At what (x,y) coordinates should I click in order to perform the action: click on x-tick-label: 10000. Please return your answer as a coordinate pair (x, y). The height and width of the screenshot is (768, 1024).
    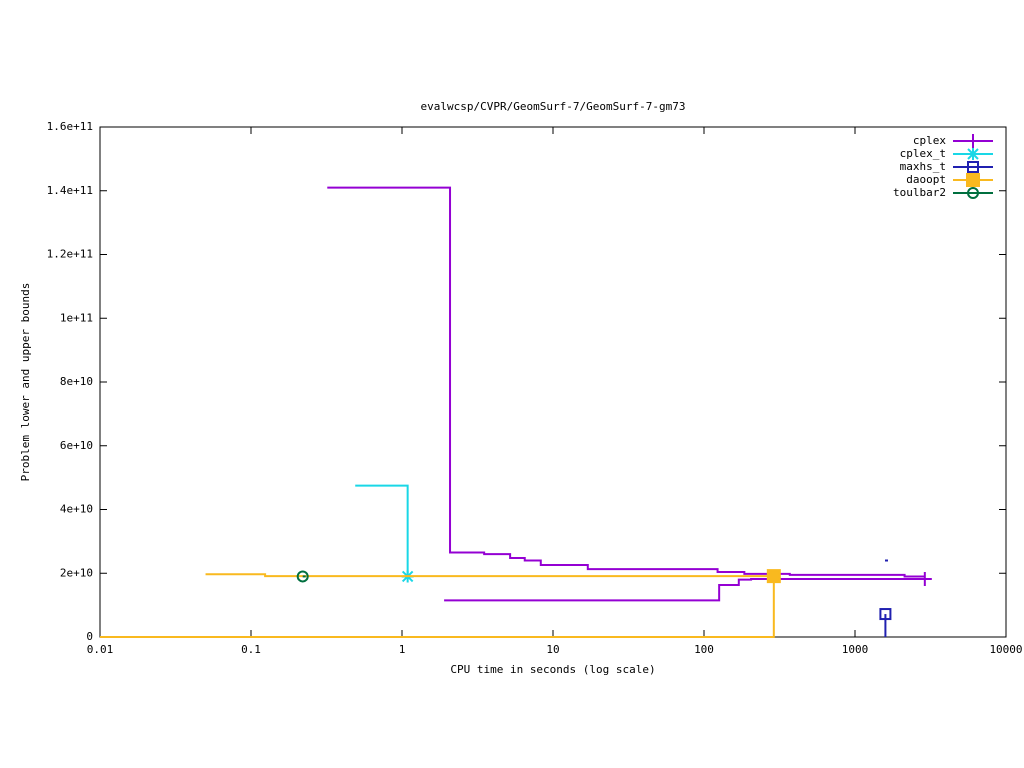
    Looking at the image, I should click on (1005, 649).